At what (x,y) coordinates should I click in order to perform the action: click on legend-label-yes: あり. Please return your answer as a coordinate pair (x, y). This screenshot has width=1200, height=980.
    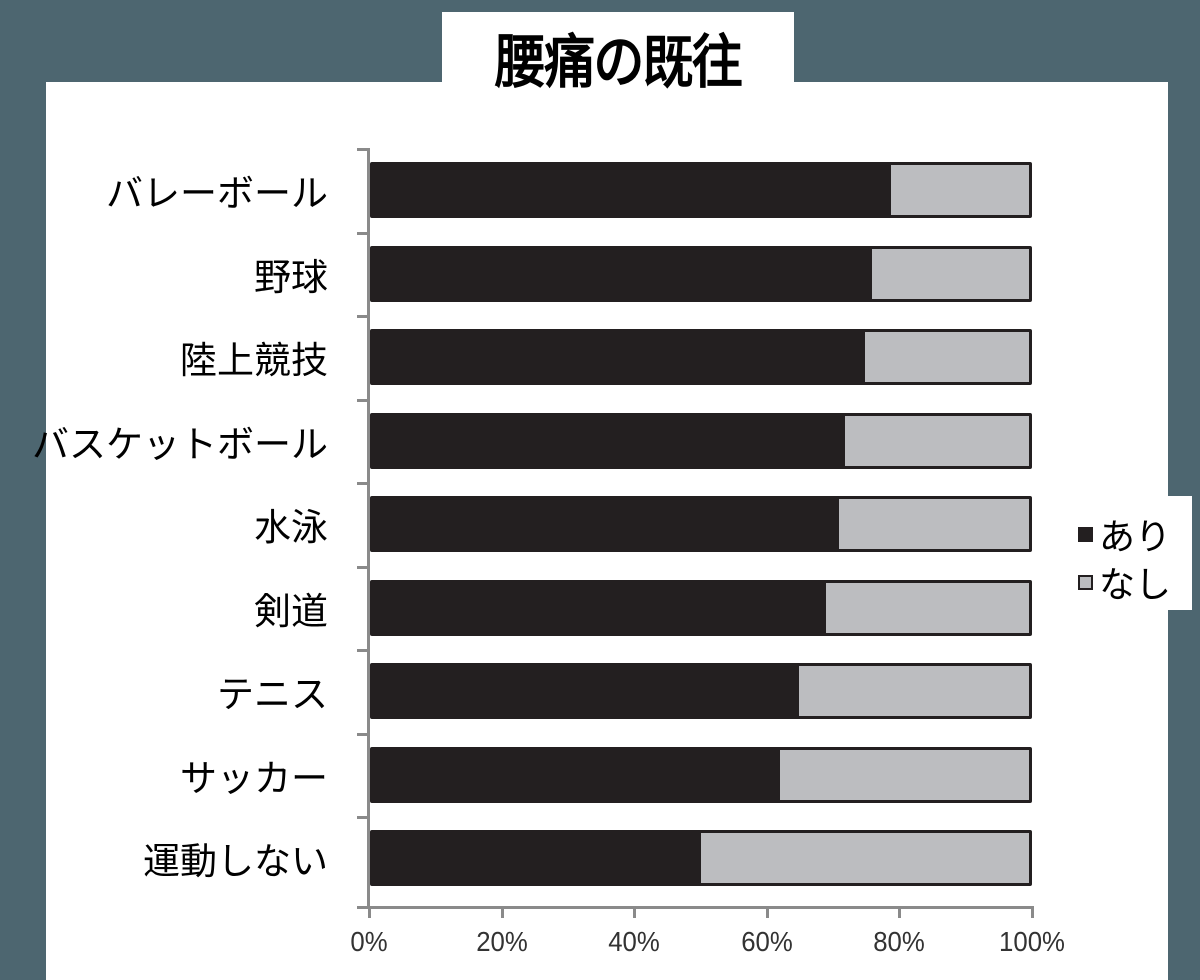
    Looking at the image, I should click on (1135, 537).